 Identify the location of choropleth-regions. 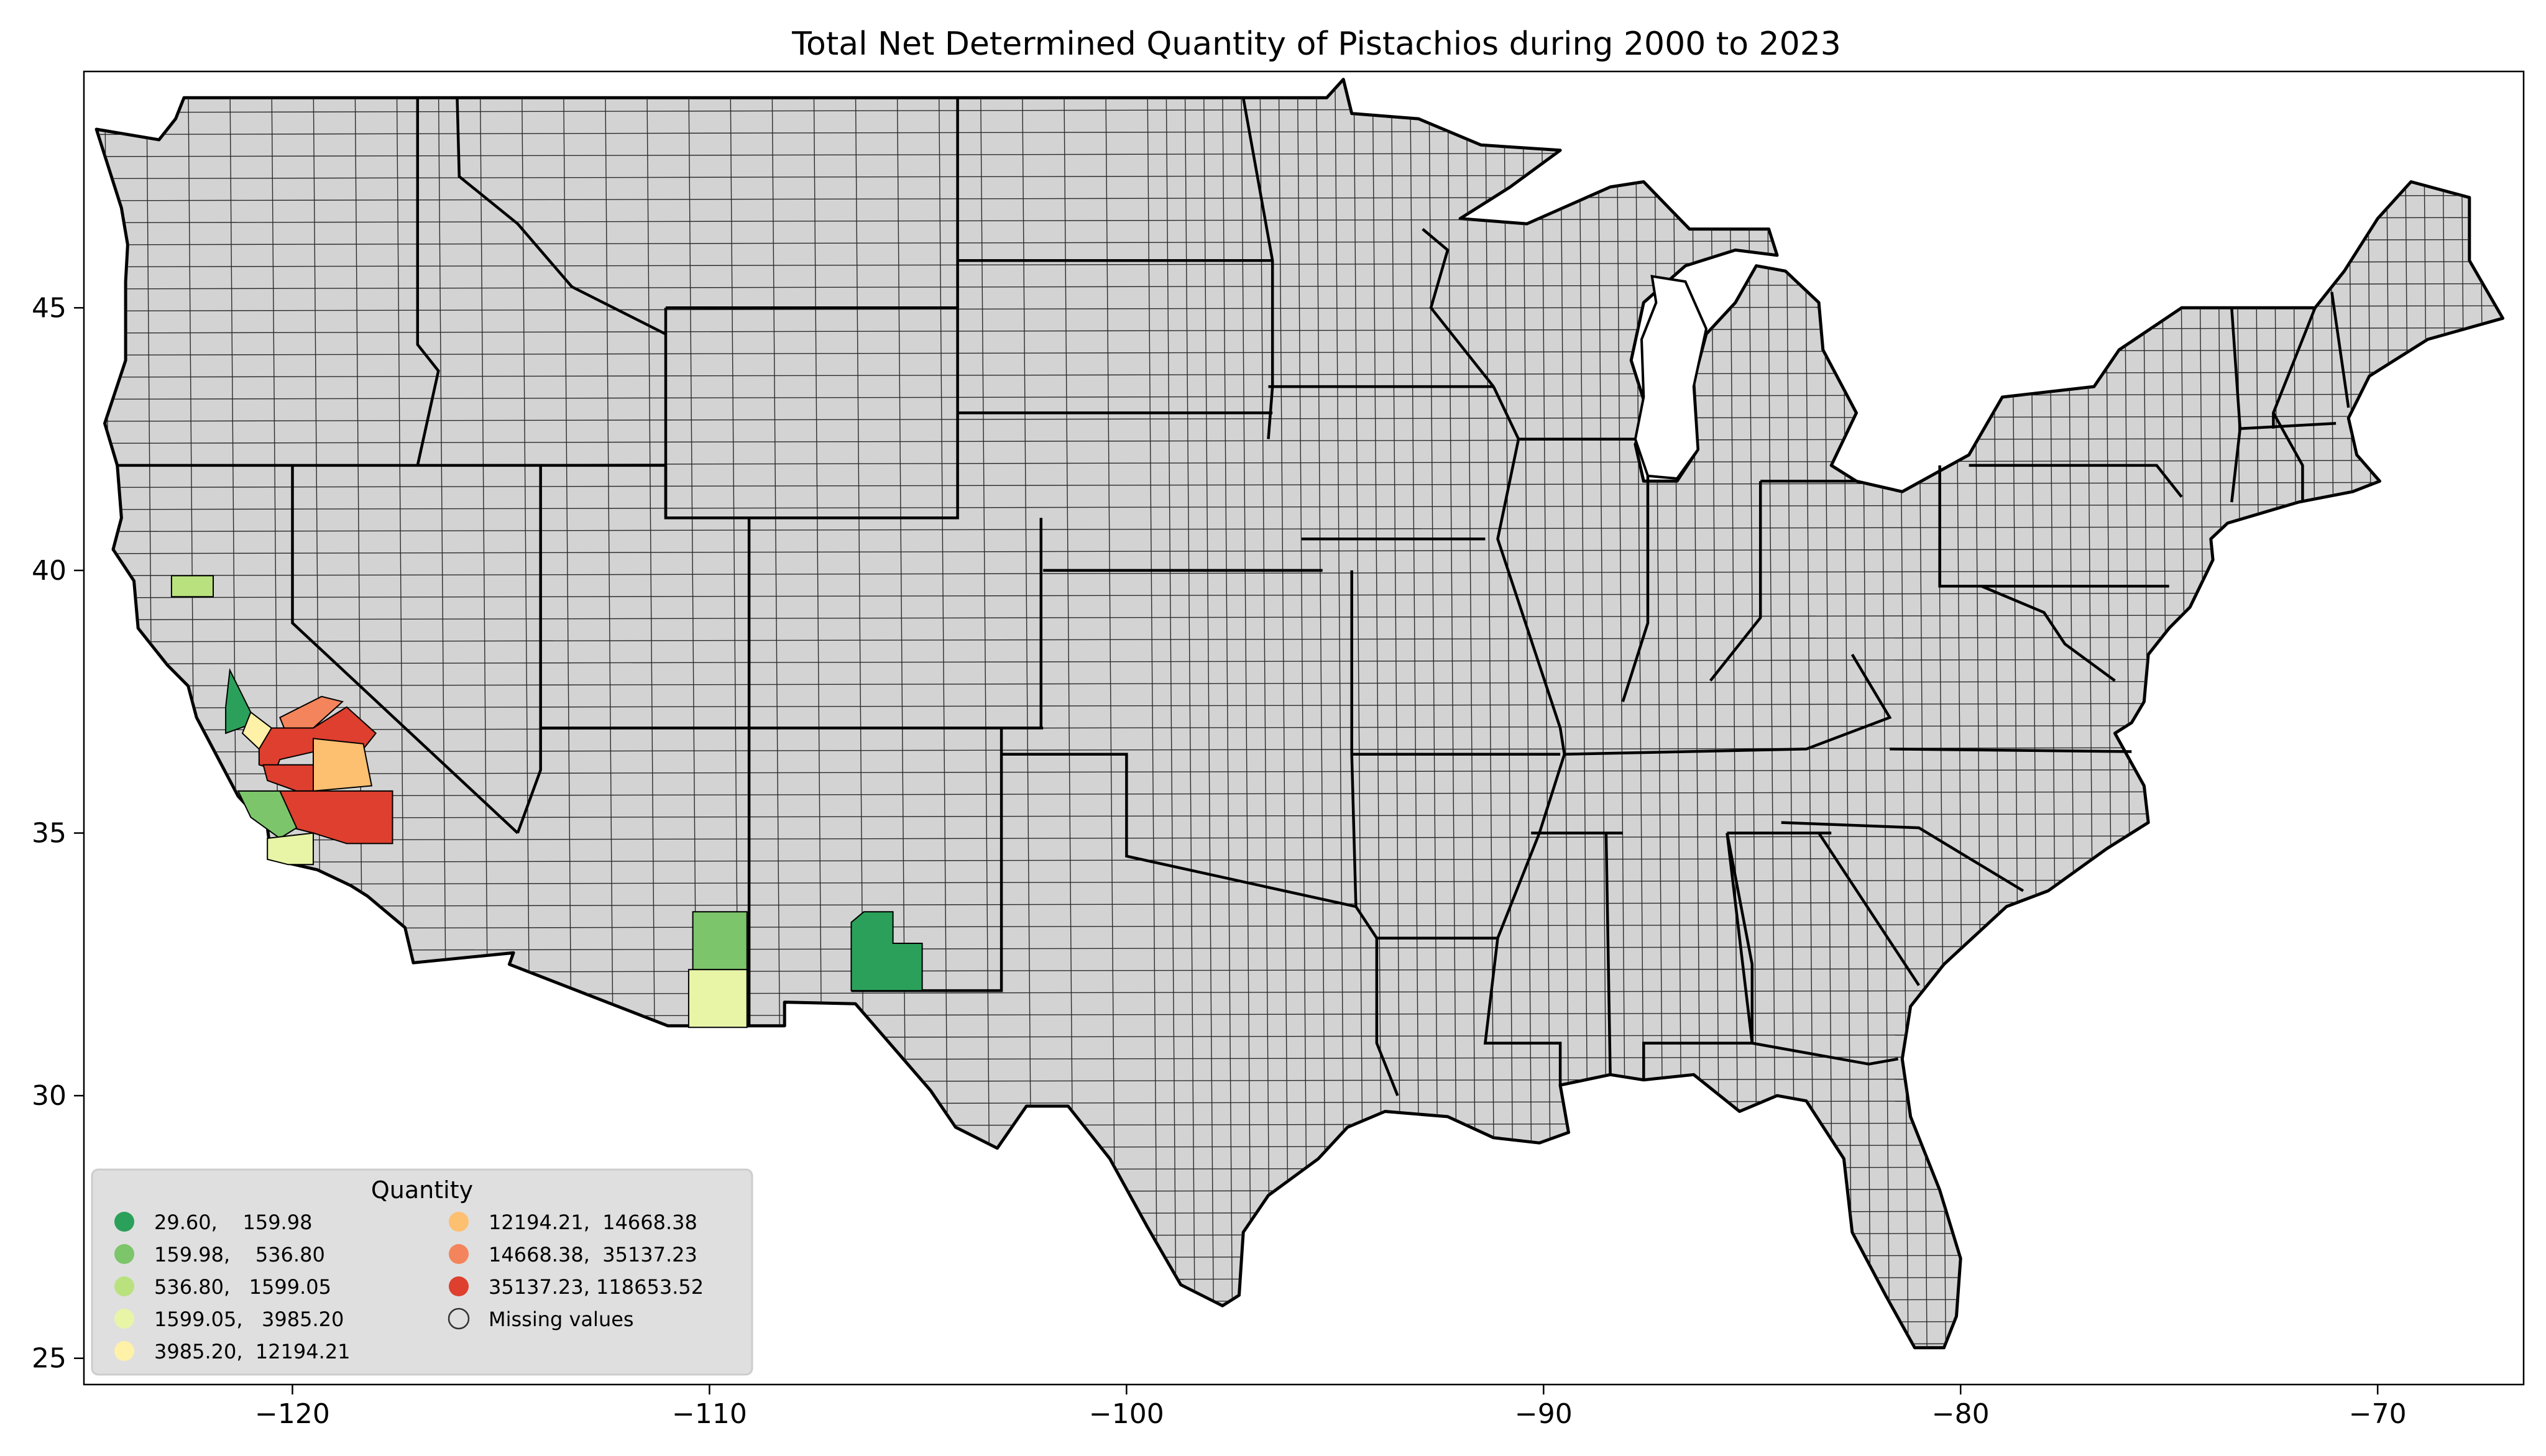
(546, 802).